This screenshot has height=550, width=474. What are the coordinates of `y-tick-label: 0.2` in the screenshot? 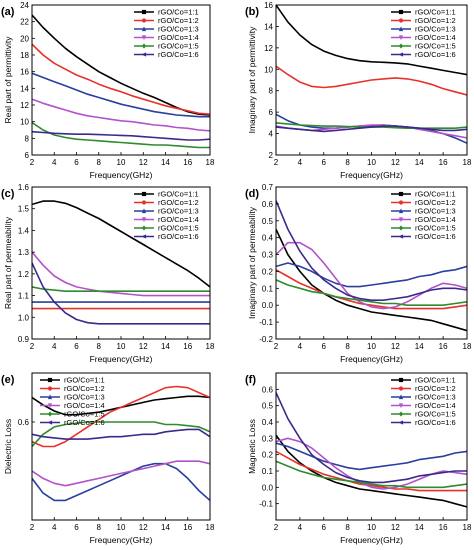 It's located at (268, 455).